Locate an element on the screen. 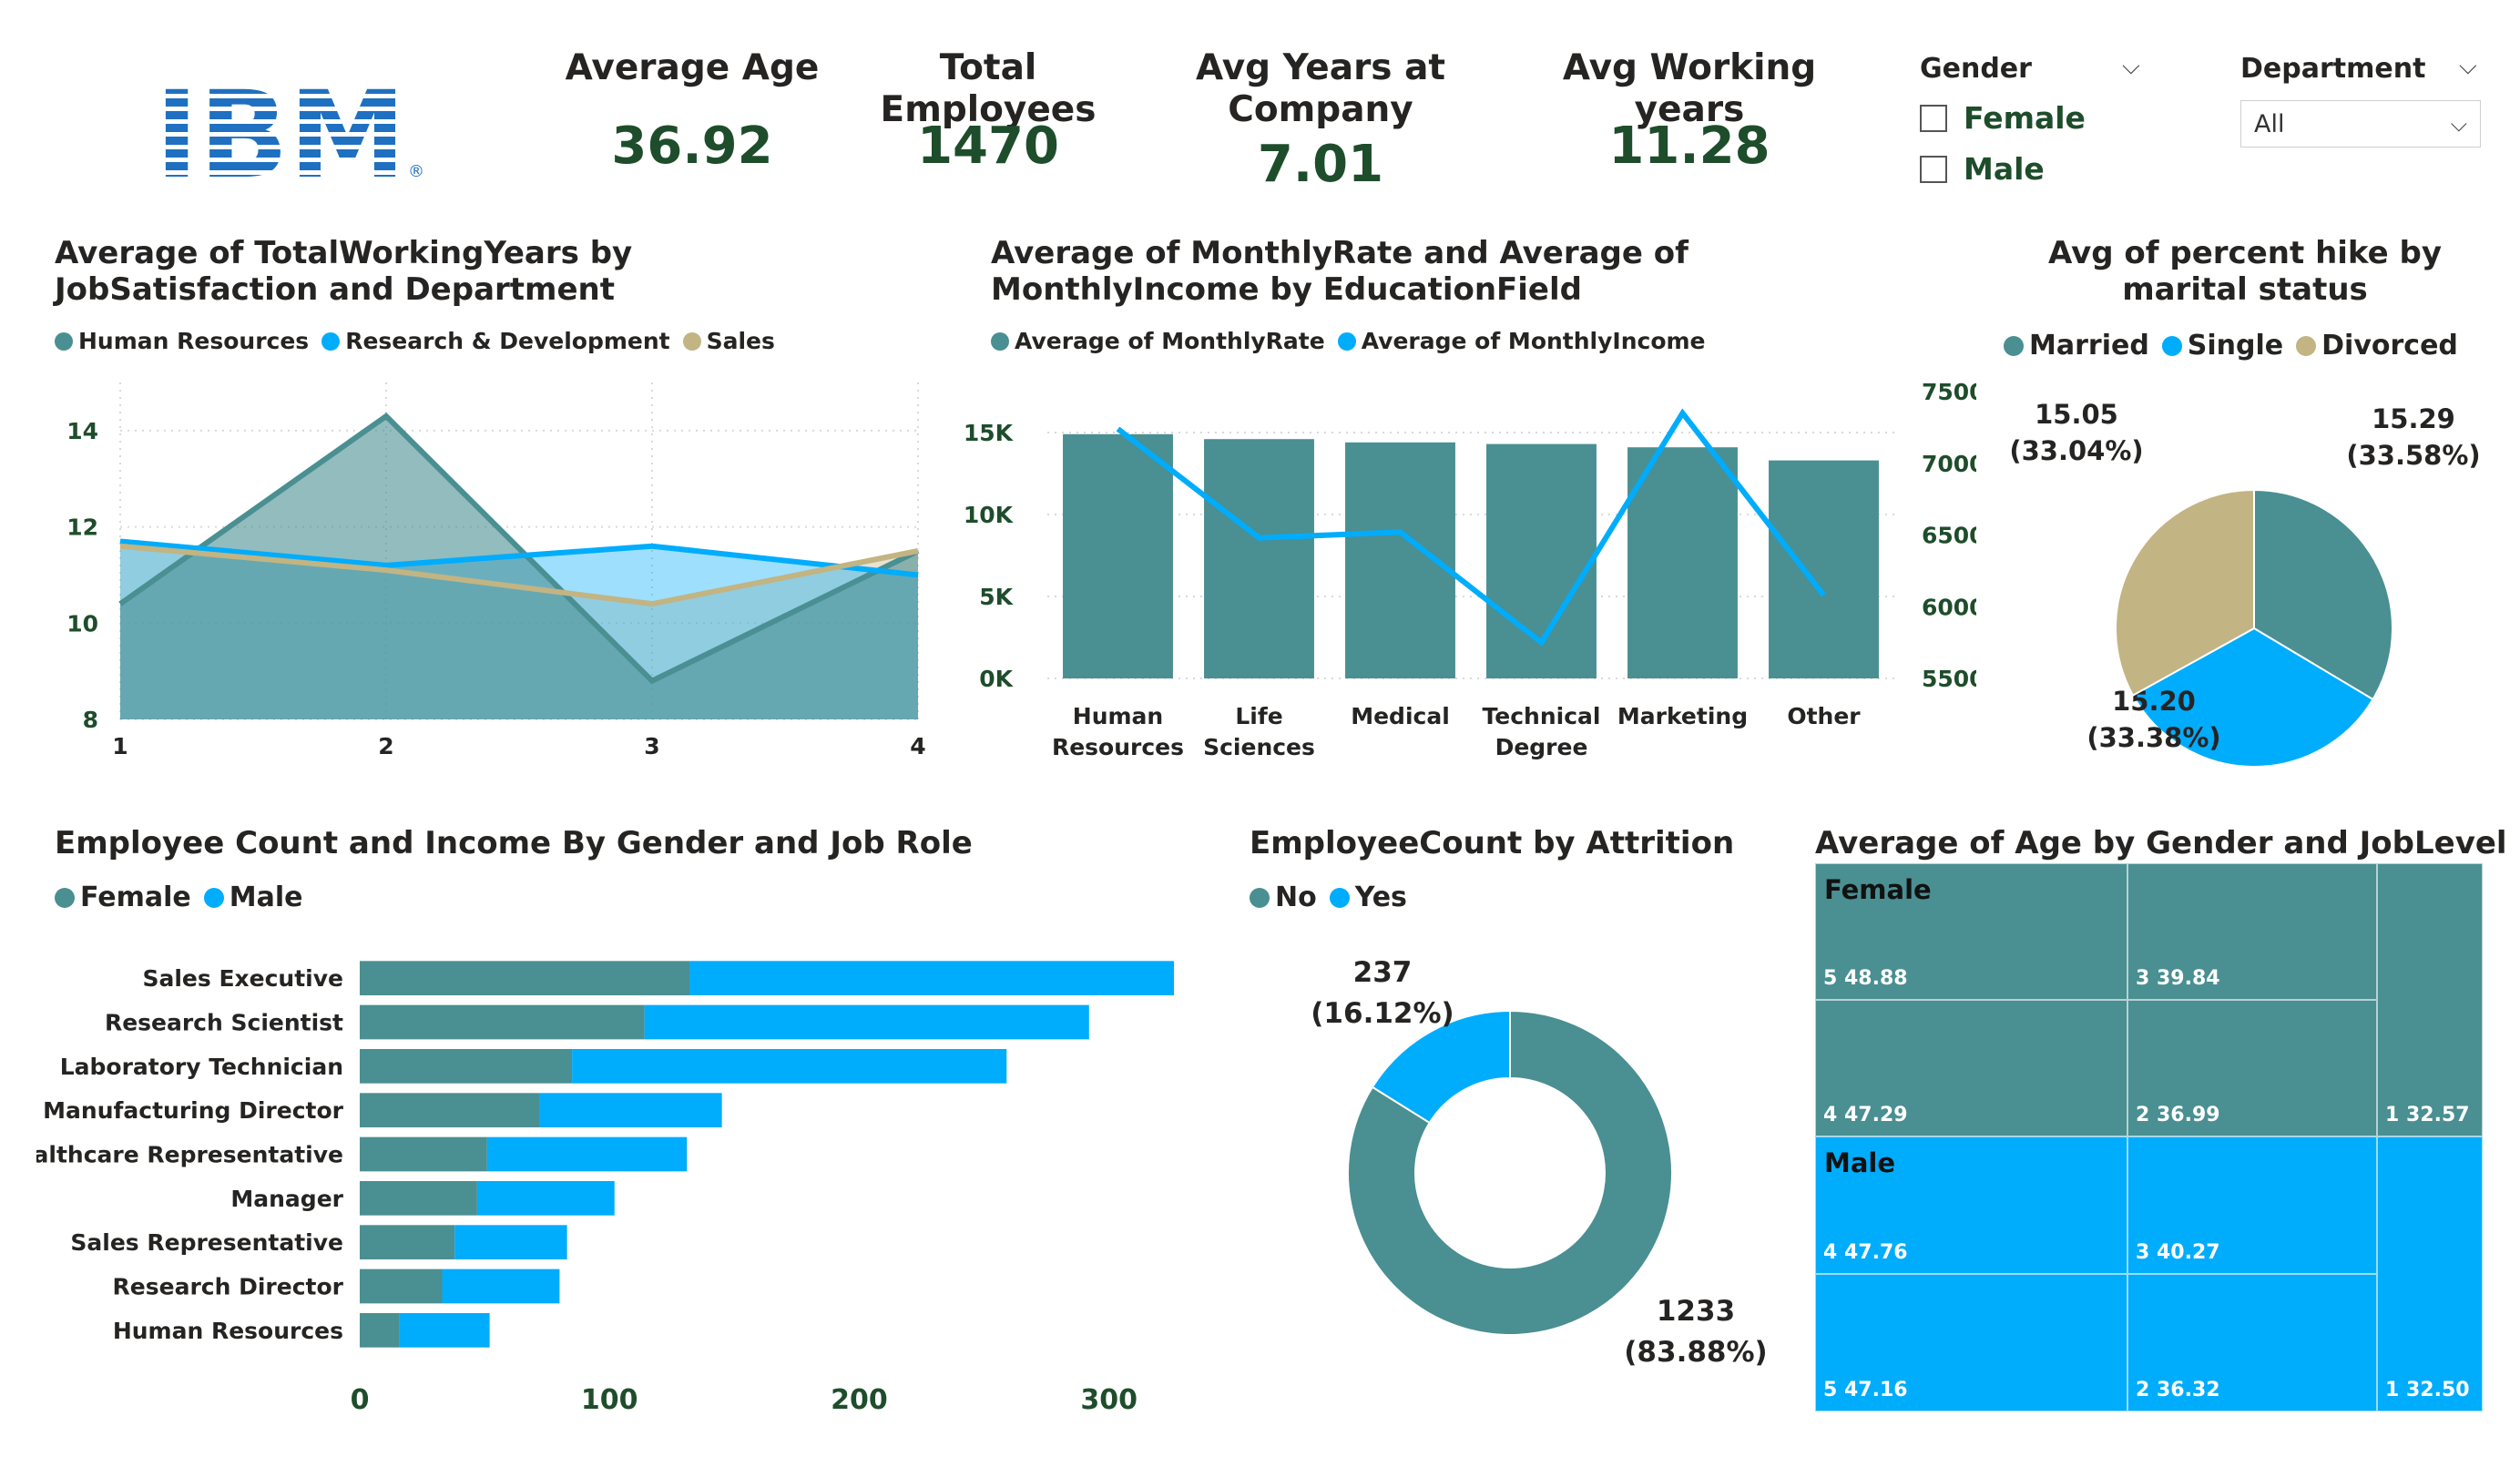 This screenshot has height=1457, width=2520. x-tick-label: Degree is located at coordinates (1542, 747).